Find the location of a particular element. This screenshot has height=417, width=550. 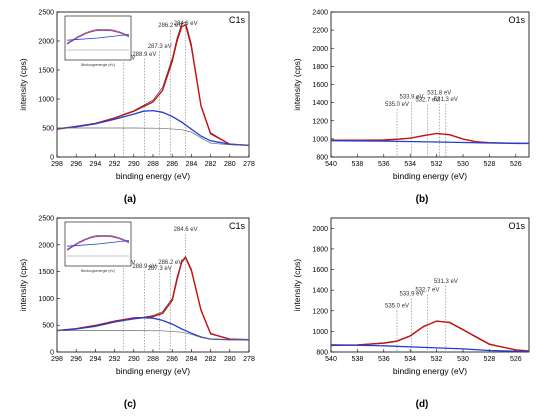

x-tick-label: 536 is located at coordinates (384, 359).